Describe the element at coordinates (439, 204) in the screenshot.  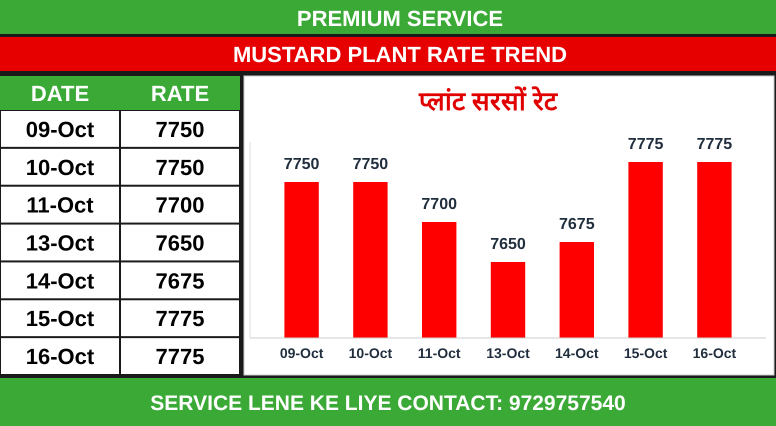
I see `data-label: 7700` at that location.